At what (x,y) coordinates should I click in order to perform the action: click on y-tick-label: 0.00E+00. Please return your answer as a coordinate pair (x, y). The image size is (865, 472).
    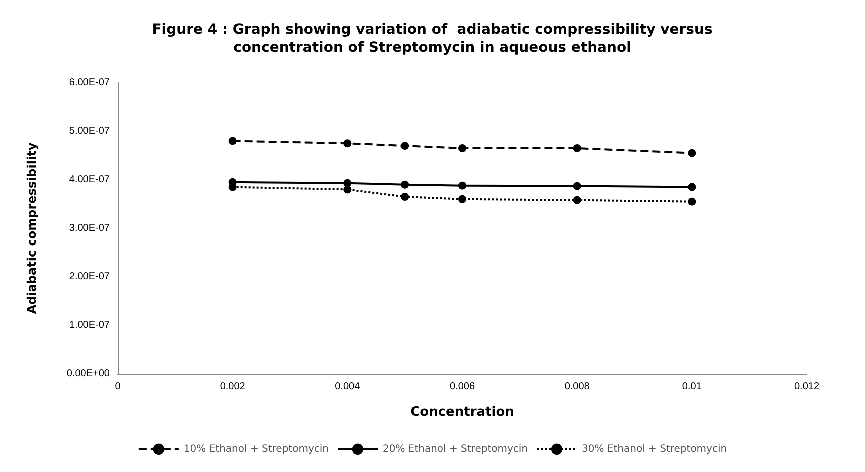
    Looking at the image, I should click on (88, 374).